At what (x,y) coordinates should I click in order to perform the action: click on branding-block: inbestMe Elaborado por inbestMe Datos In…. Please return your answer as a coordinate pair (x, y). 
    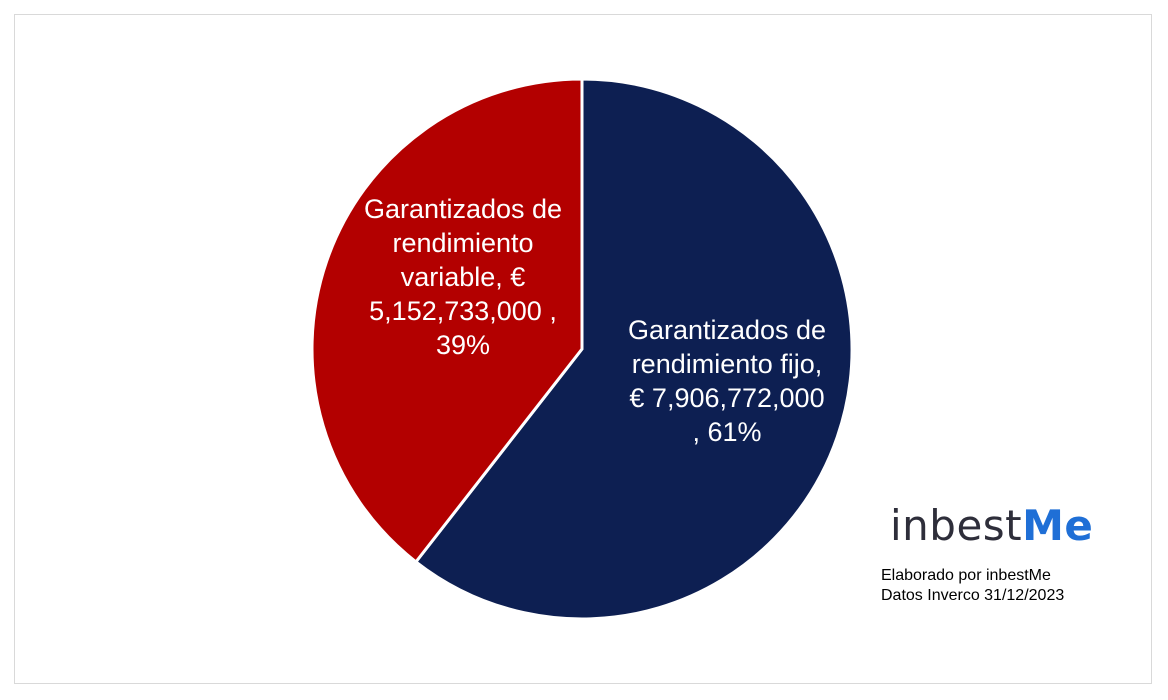
    Looking at the image, I should click on (1008, 554).